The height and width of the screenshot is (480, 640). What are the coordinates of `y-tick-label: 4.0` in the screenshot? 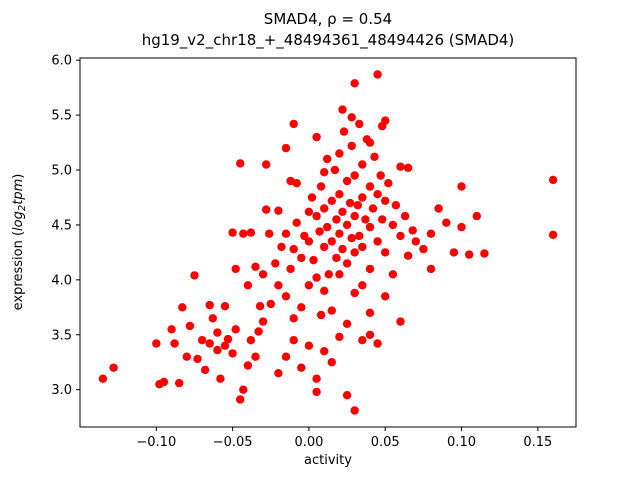 It's located at (61, 280).